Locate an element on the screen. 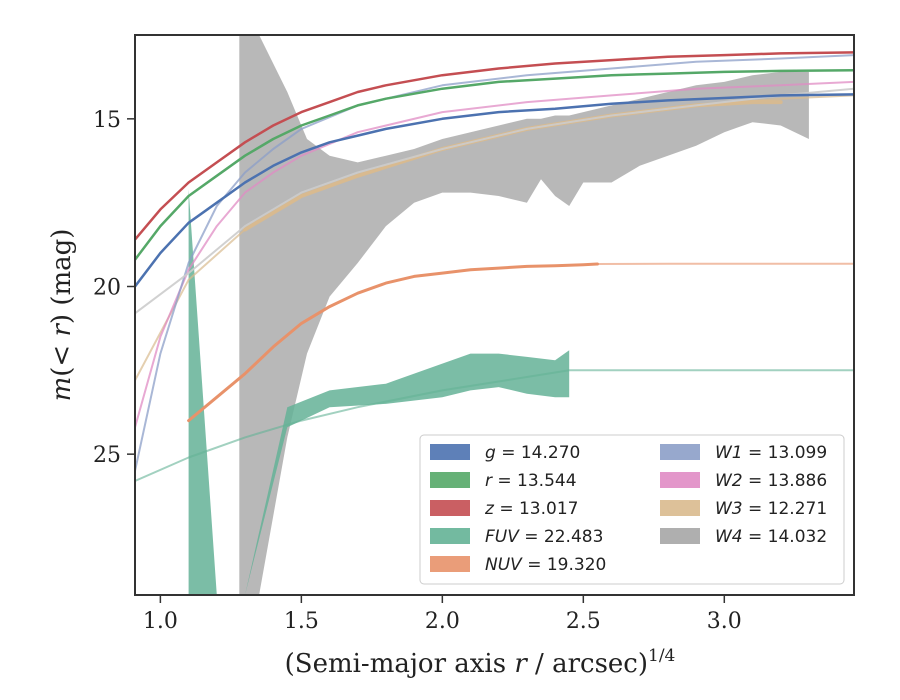 This screenshot has width=900, height=700. y-axis-label: m(< r) (mag) is located at coordinates (62, 315).